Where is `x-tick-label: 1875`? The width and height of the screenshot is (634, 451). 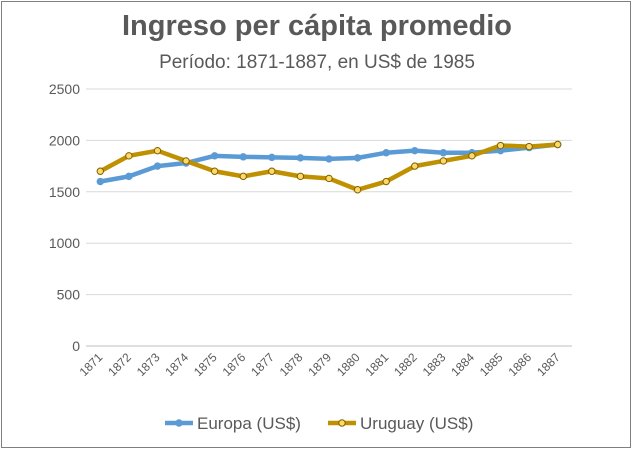
x-tick-label: 1875 is located at coordinates (205, 364).